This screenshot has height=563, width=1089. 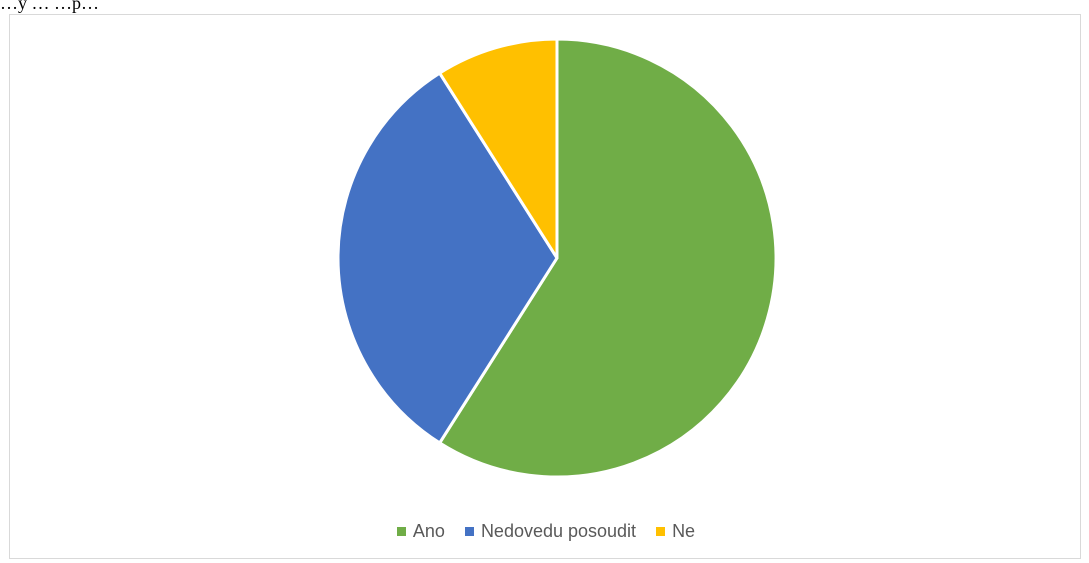 I want to click on legend-swatch-nedovedu-posoudit, so click(x=469, y=531).